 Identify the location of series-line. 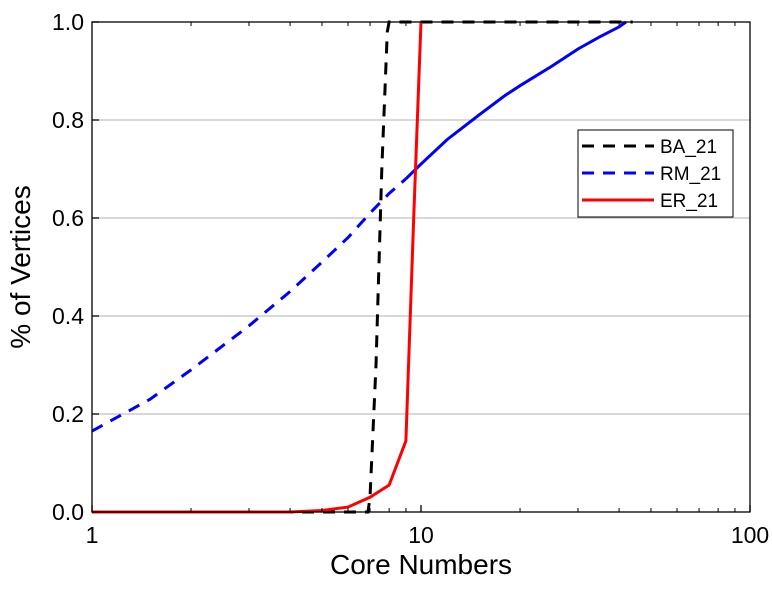
(515, 100).